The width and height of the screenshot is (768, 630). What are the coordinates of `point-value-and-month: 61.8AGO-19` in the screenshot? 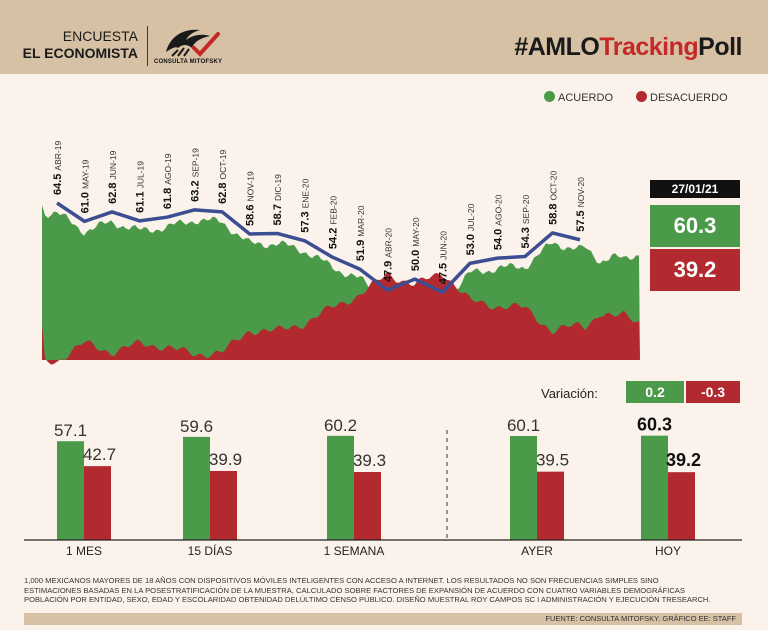 It's located at (168, 181).